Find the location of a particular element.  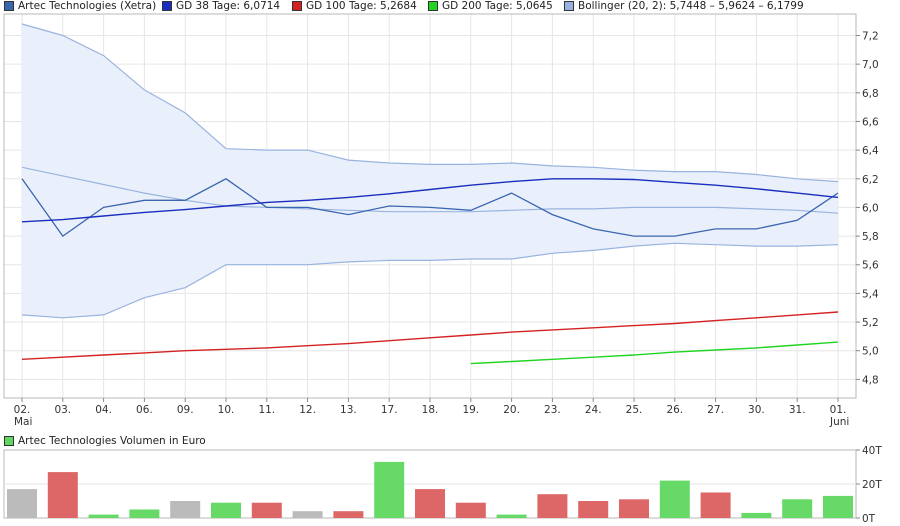

legend-item-price: Artec Technologies (Xetra) is located at coordinates (80, 6).